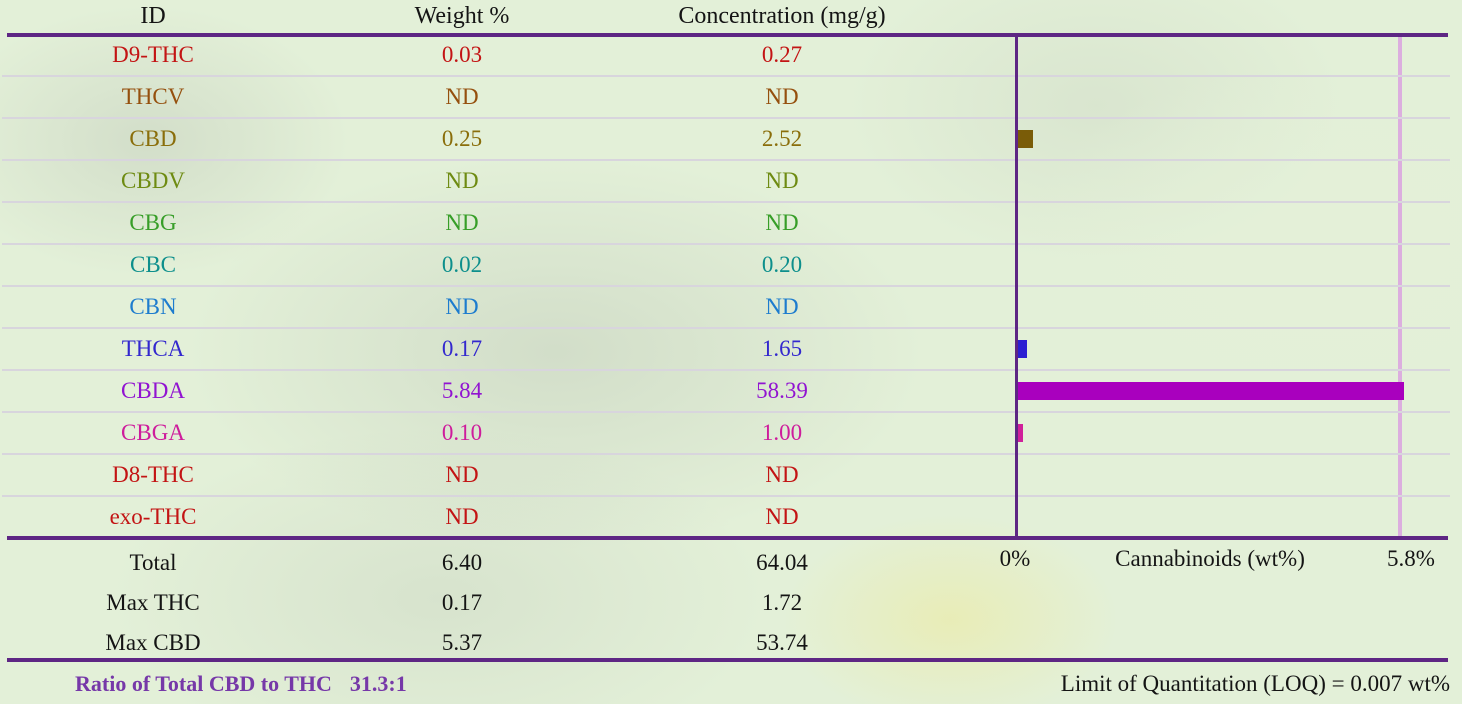 The image size is (1462, 704). I want to click on row-CBC-weight: 0.02, so click(462, 264).